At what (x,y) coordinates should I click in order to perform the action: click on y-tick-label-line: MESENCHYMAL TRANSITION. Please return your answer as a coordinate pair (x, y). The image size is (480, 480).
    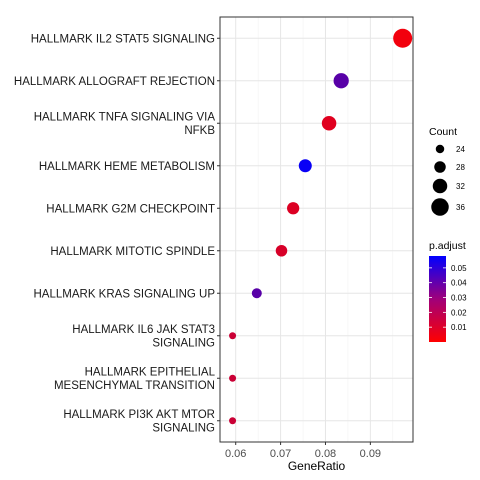
    Looking at the image, I should click on (134, 386).